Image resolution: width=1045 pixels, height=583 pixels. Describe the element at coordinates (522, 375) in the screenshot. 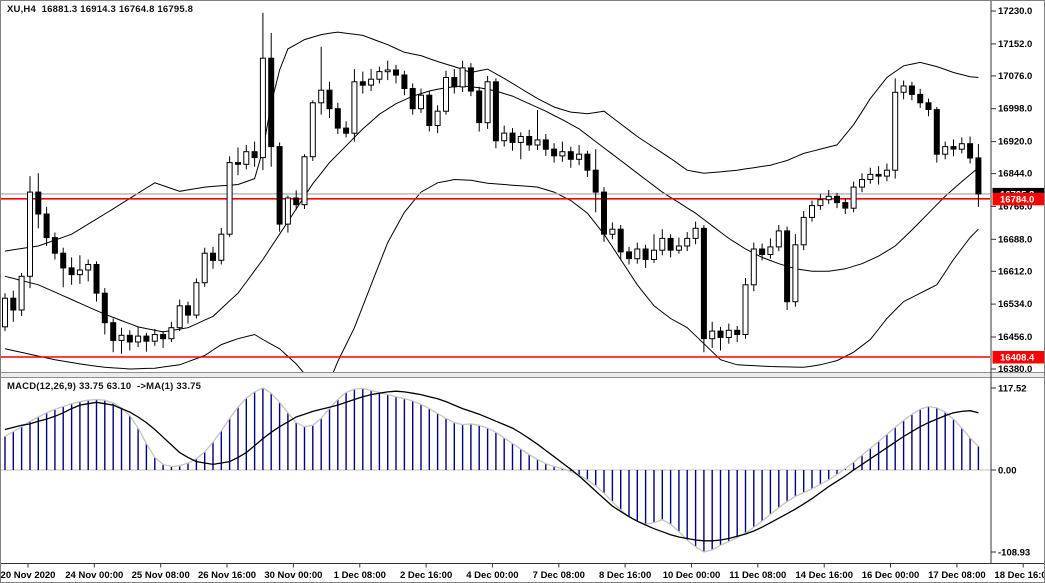

I see `panel-divider` at that location.